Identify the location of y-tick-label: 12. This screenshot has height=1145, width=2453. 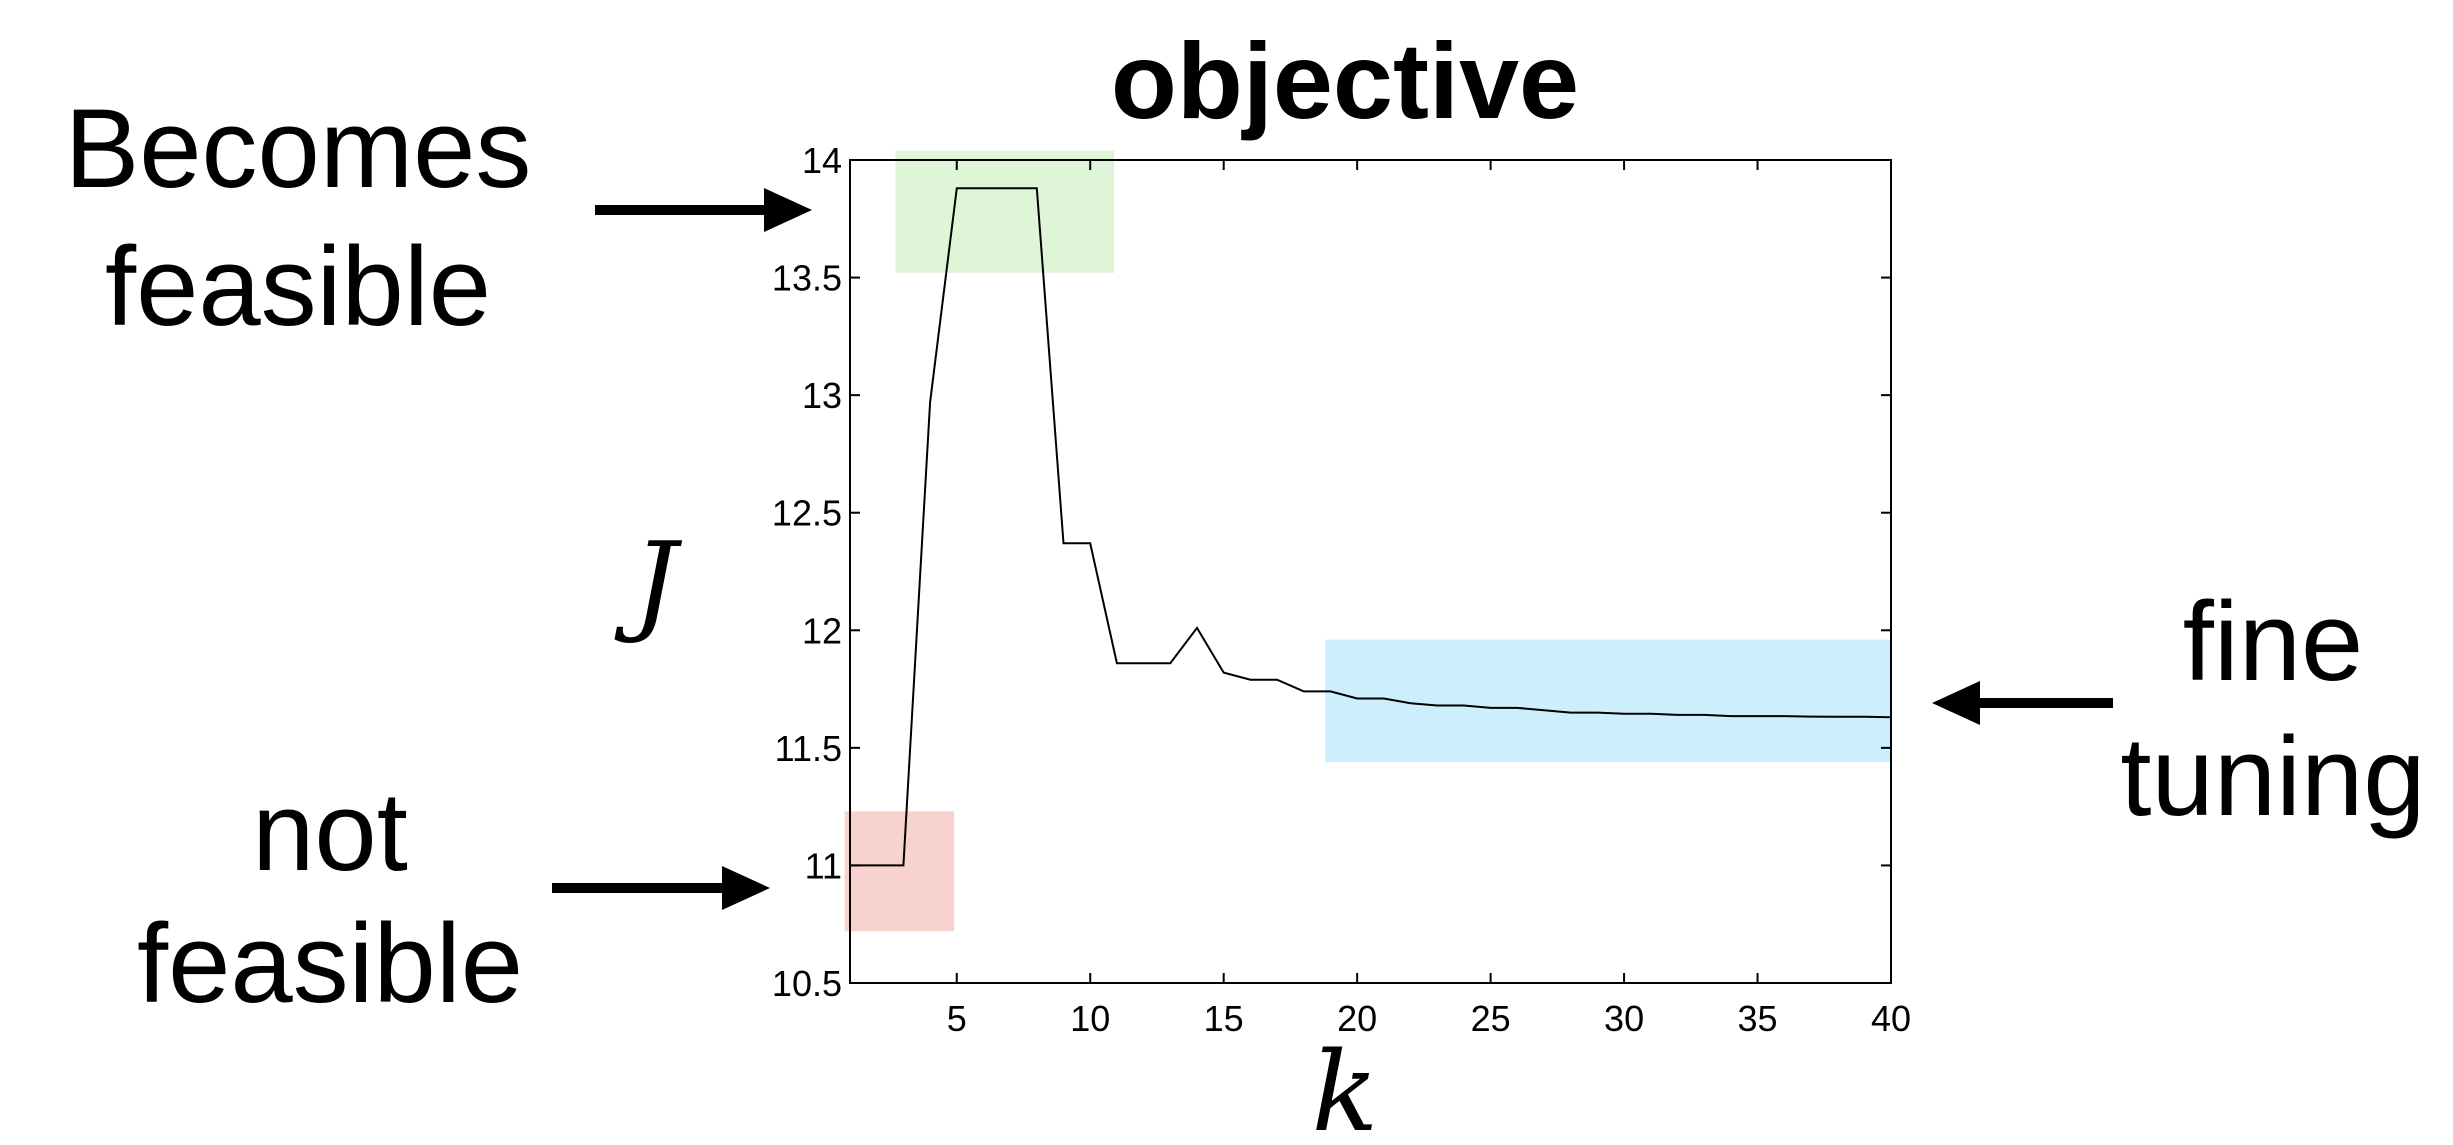
(822, 630).